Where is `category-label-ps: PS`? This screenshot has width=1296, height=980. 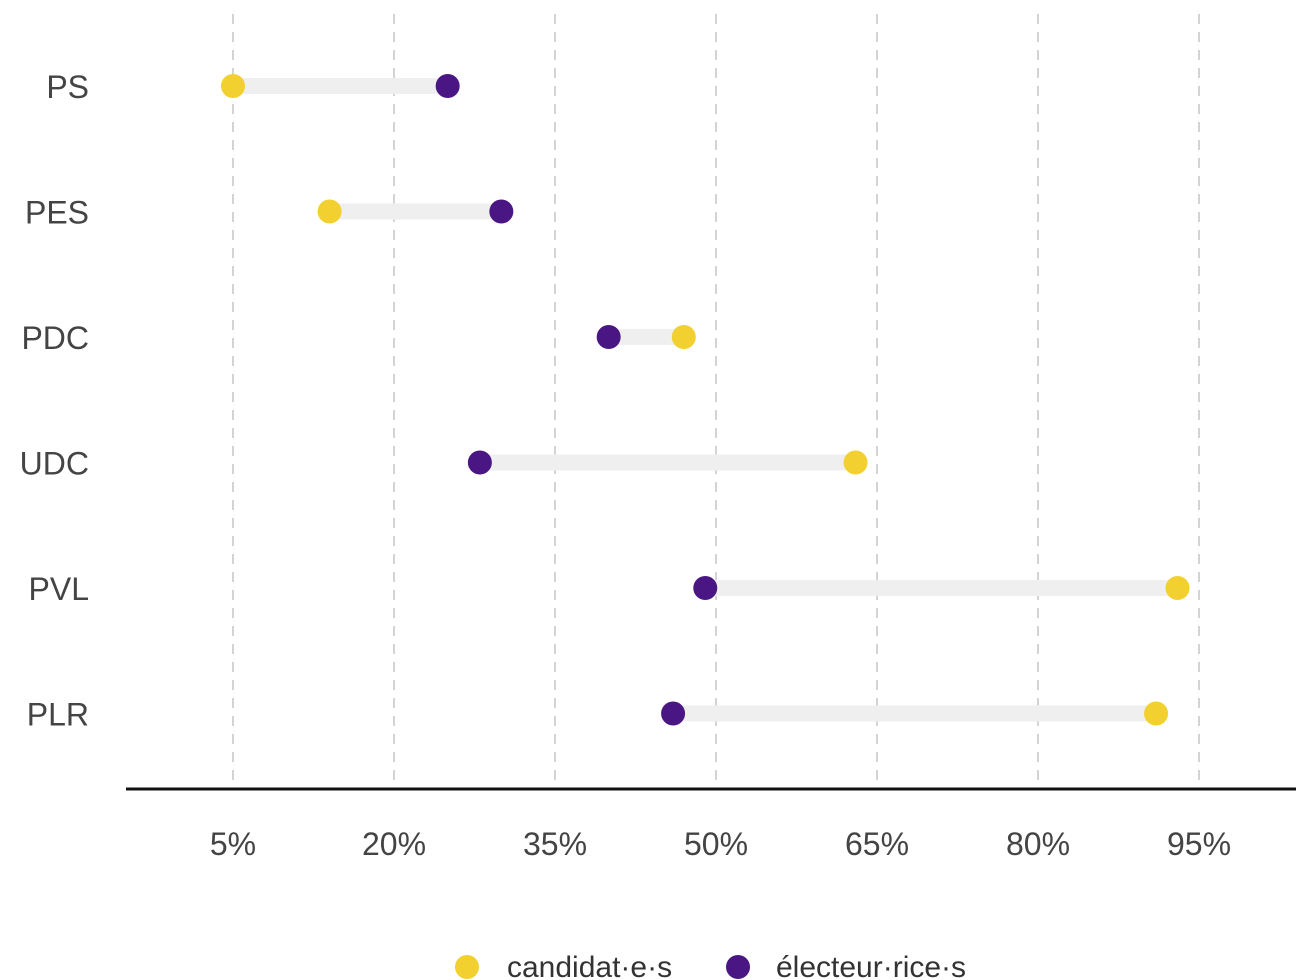
category-label-ps: PS is located at coordinates (67, 87).